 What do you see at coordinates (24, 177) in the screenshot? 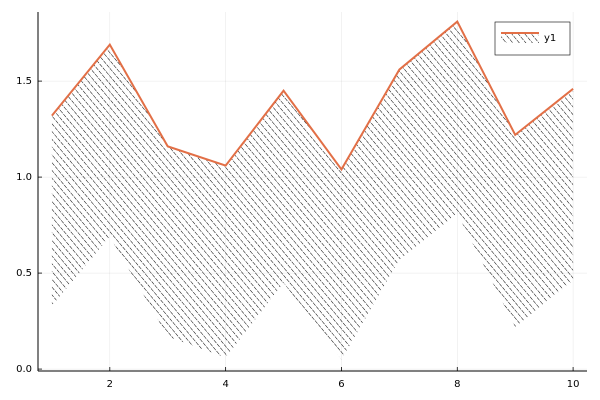
I see `y-tick-label: 1.0` at bounding box center [24, 177].